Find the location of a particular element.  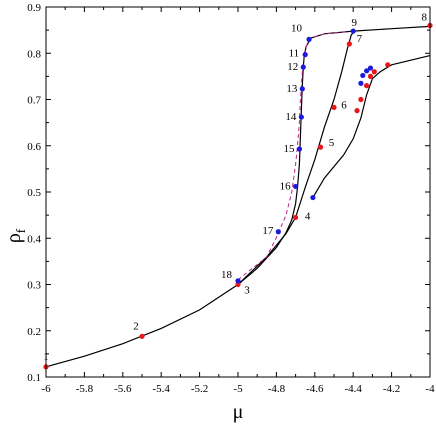

x-tick-label: -4.2 is located at coordinates (391, 389).